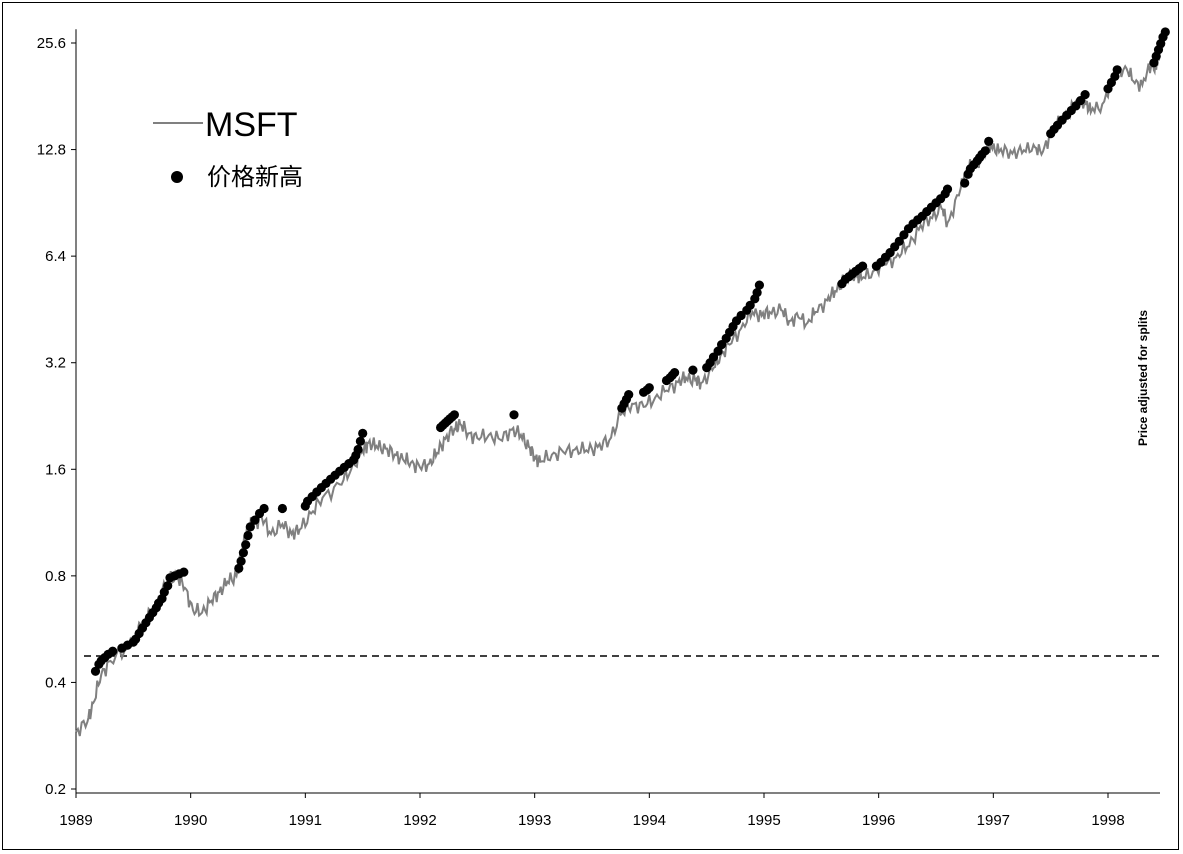  What do you see at coordinates (55, 256) in the screenshot?
I see `y-tick-label: 6.4` at bounding box center [55, 256].